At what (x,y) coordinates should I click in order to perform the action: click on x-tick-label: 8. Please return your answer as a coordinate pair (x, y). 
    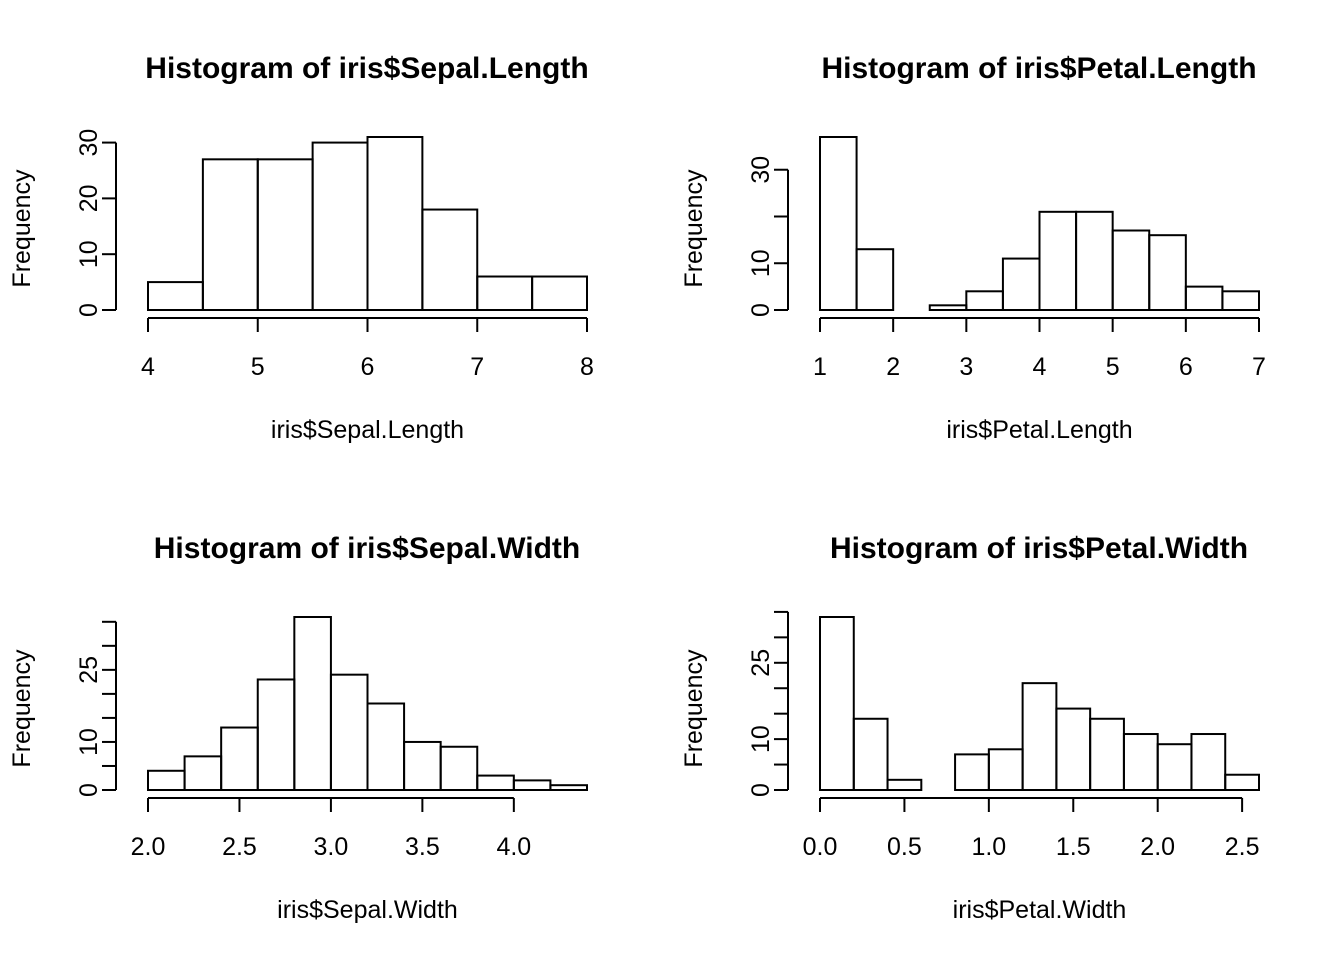
    Looking at the image, I should click on (587, 367).